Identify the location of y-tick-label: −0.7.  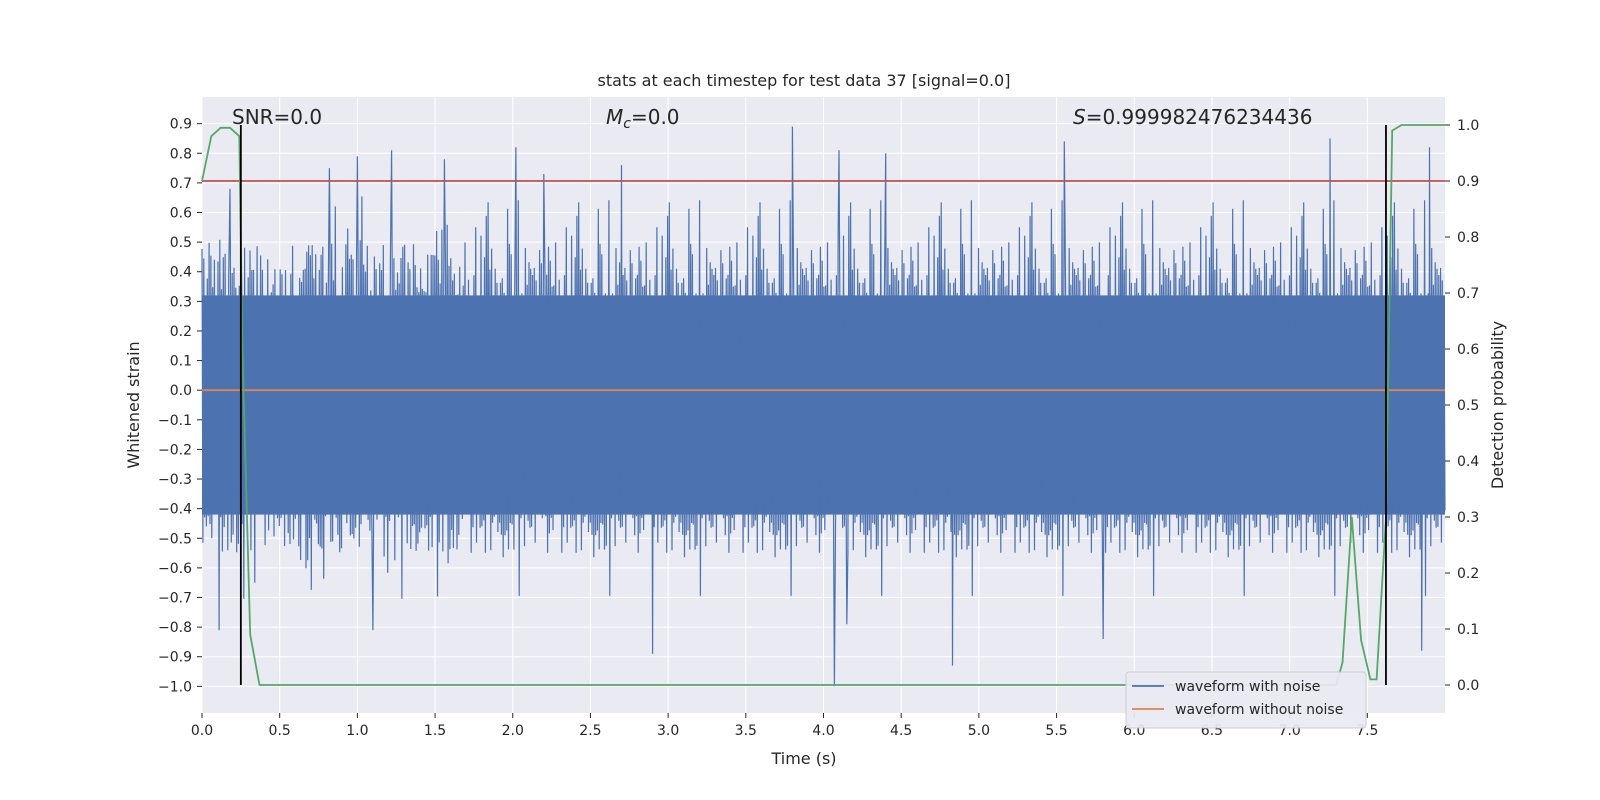
(175, 599).